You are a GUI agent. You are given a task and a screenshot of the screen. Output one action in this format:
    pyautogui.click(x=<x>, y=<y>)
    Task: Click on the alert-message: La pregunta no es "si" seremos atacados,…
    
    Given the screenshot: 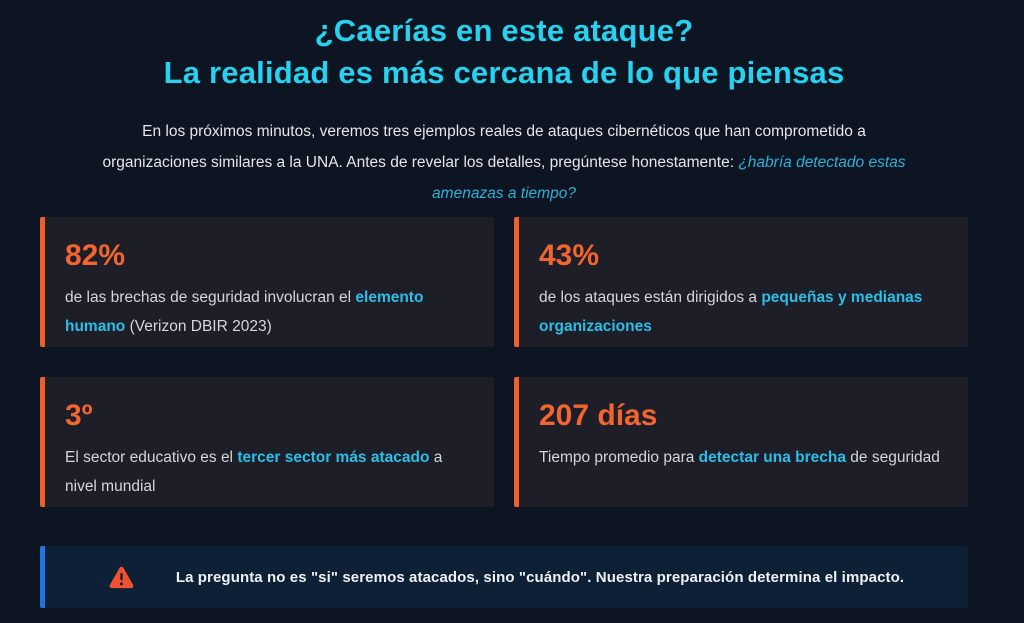 What is the action you would take?
    pyautogui.click(x=540, y=577)
    